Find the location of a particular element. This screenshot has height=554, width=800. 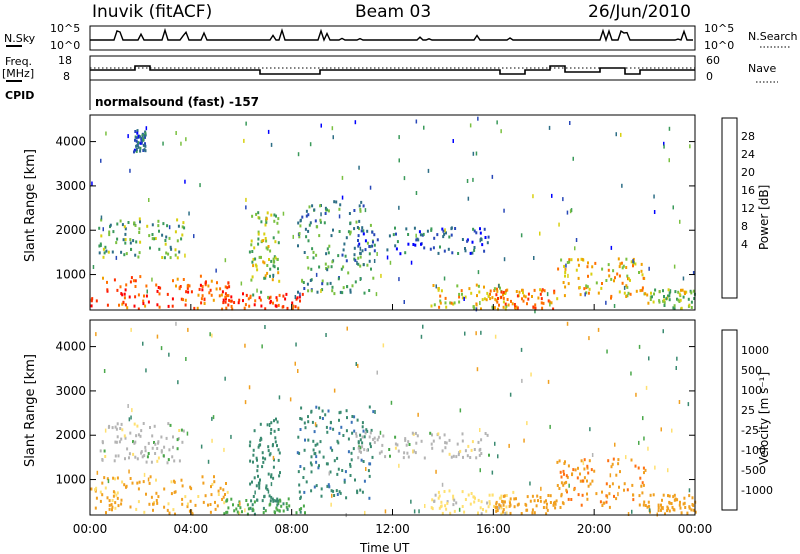

x-tick-label: 20:00 is located at coordinates (594, 529).